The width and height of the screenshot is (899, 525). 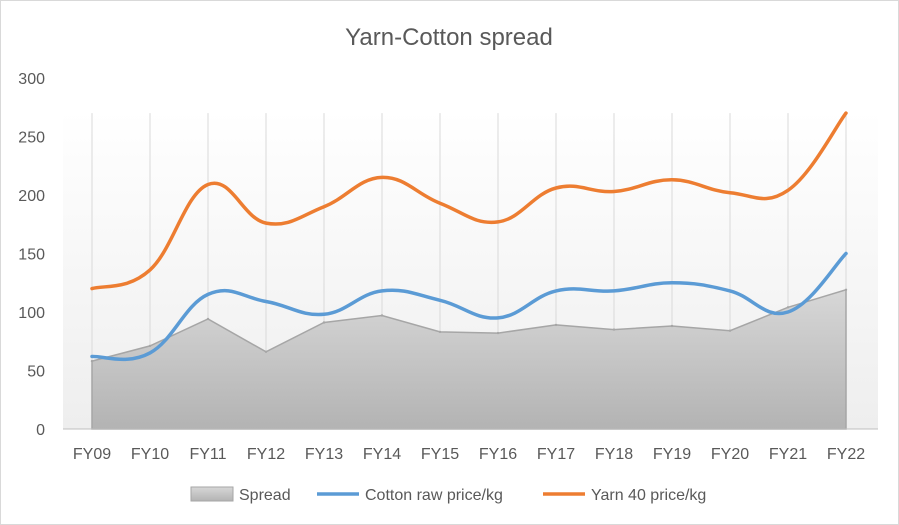 I want to click on legend-label-spread: Spread, so click(x=265, y=495).